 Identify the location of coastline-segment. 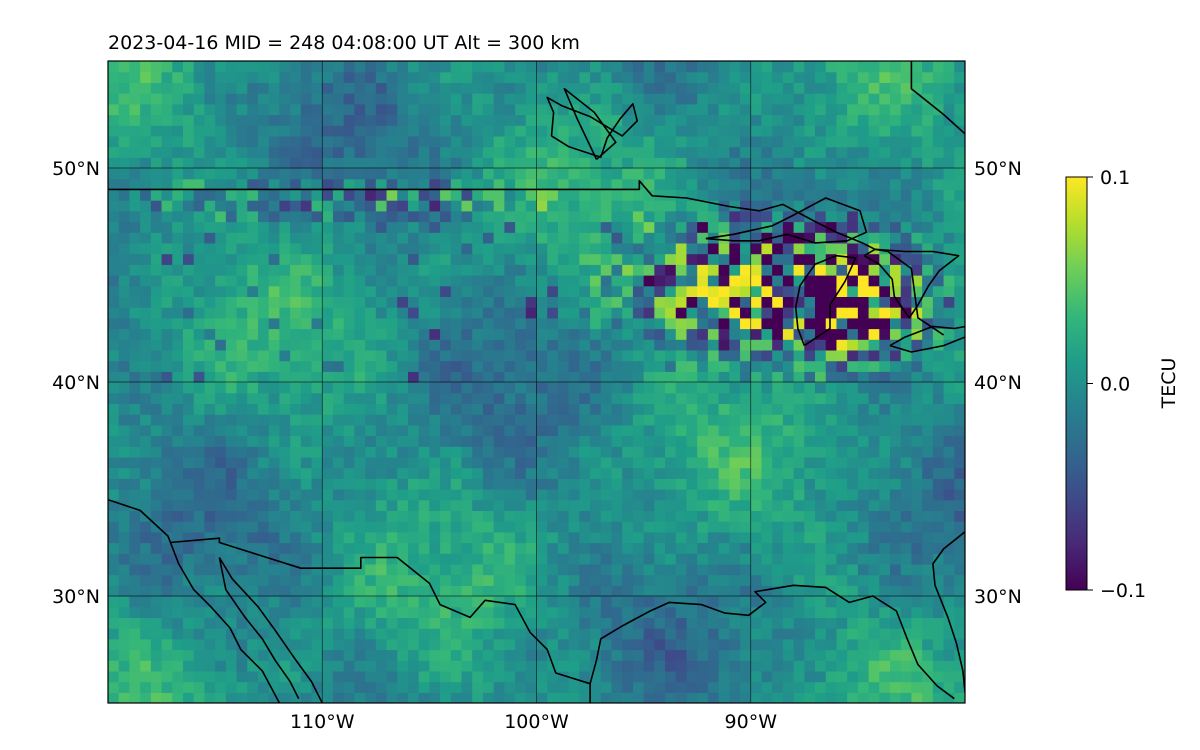
(937, 98).